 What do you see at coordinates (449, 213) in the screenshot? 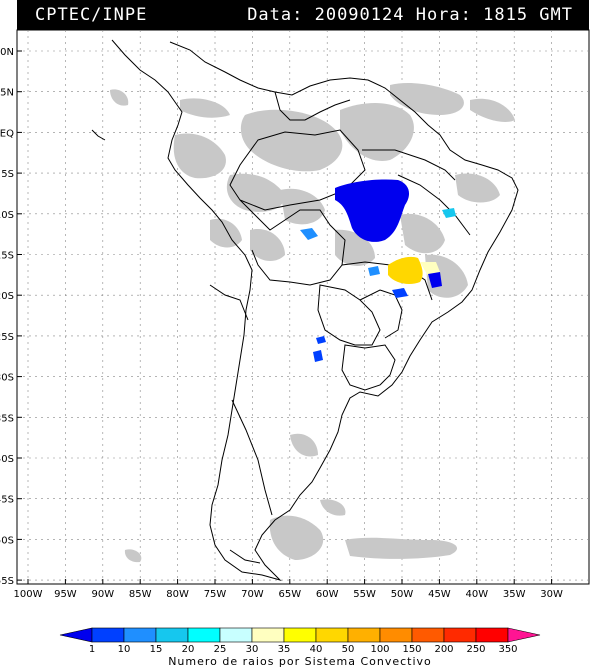
I see `cluster-bahia` at bounding box center [449, 213].